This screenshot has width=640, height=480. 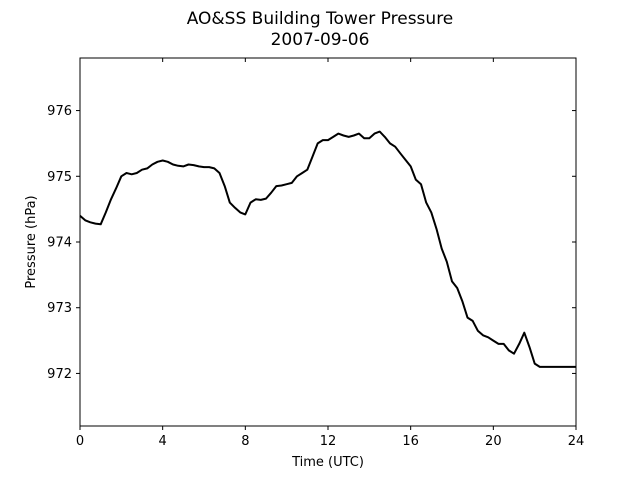 What do you see at coordinates (163, 441) in the screenshot?
I see `x-tick-label: 4` at bounding box center [163, 441].